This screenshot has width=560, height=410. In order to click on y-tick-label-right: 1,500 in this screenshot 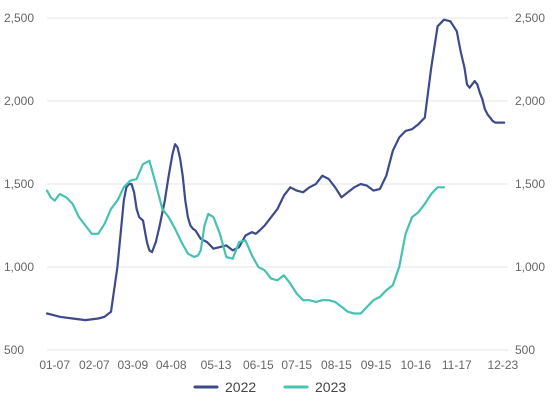, I will do `click(530, 184)`.